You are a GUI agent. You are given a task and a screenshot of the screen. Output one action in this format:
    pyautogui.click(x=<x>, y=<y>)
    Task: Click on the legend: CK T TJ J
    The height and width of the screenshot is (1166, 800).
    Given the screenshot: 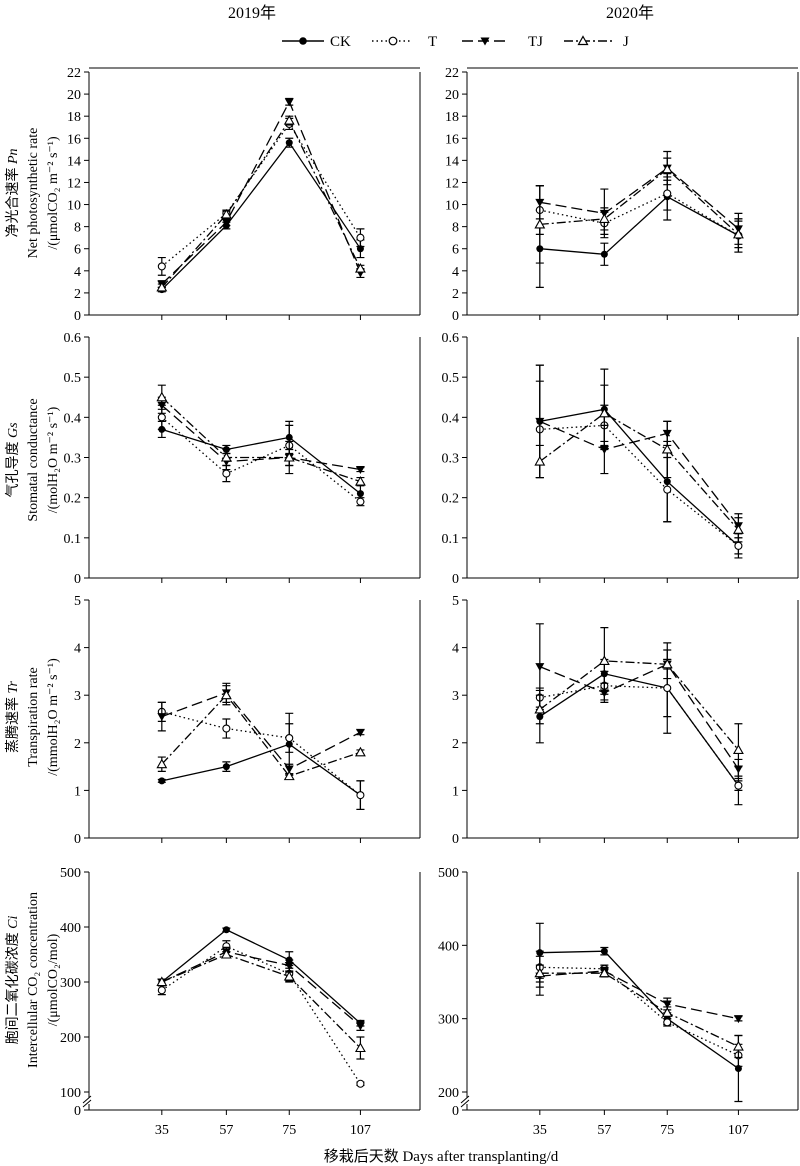 What is the action you would take?
    pyautogui.click(x=455, y=42)
    